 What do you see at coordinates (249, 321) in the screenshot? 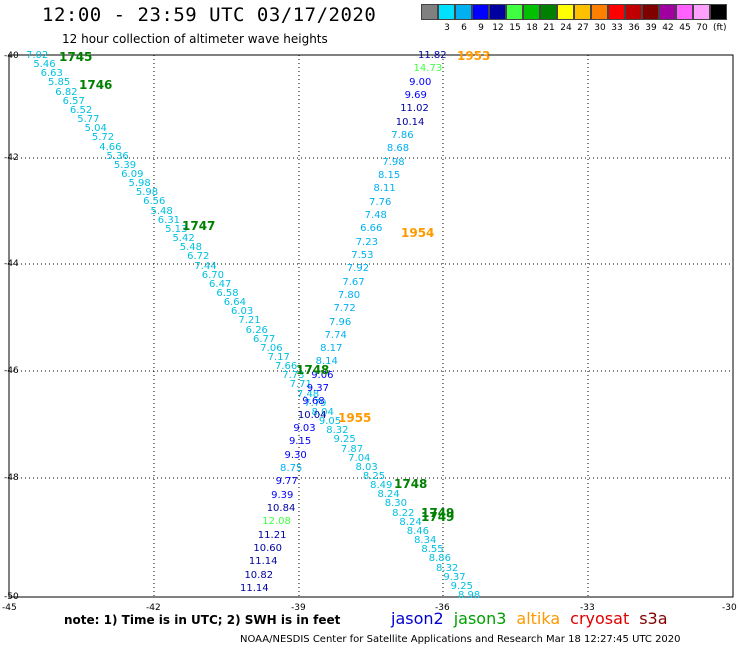
I see `wave-height-value: 7.21` at bounding box center [249, 321].